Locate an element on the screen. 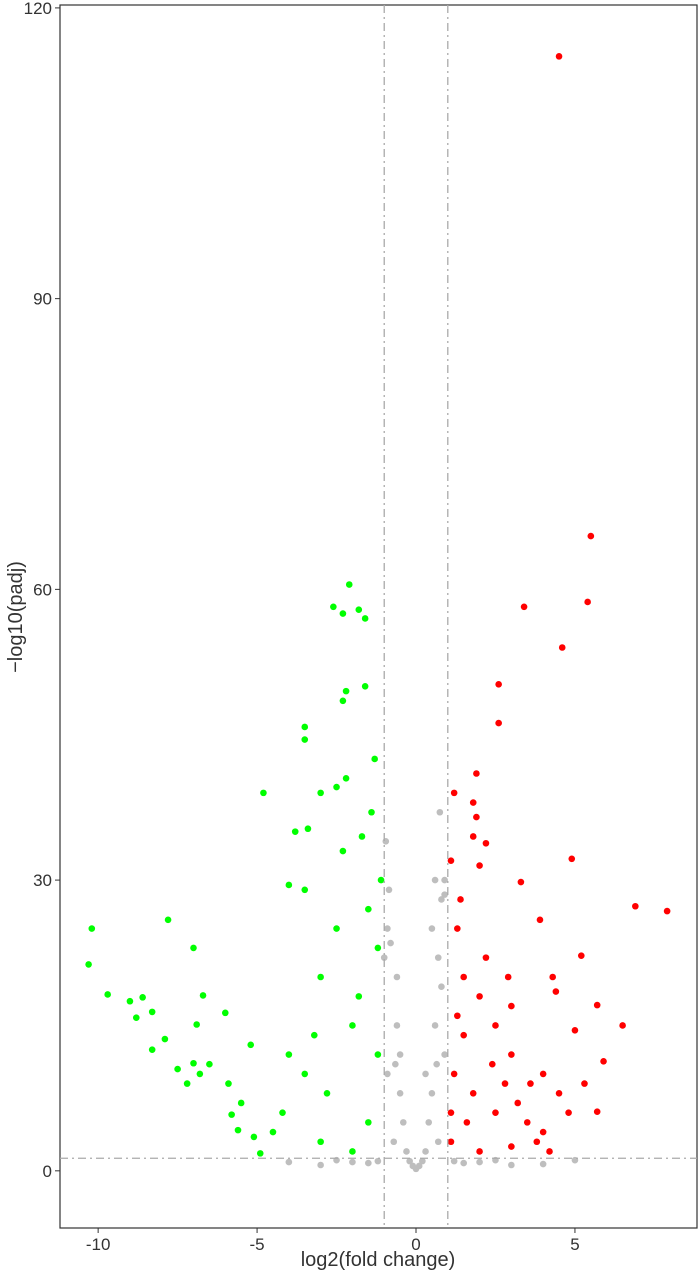 The image size is (699, 1279). y-tick-label: 30 is located at coordinates (42, 880).